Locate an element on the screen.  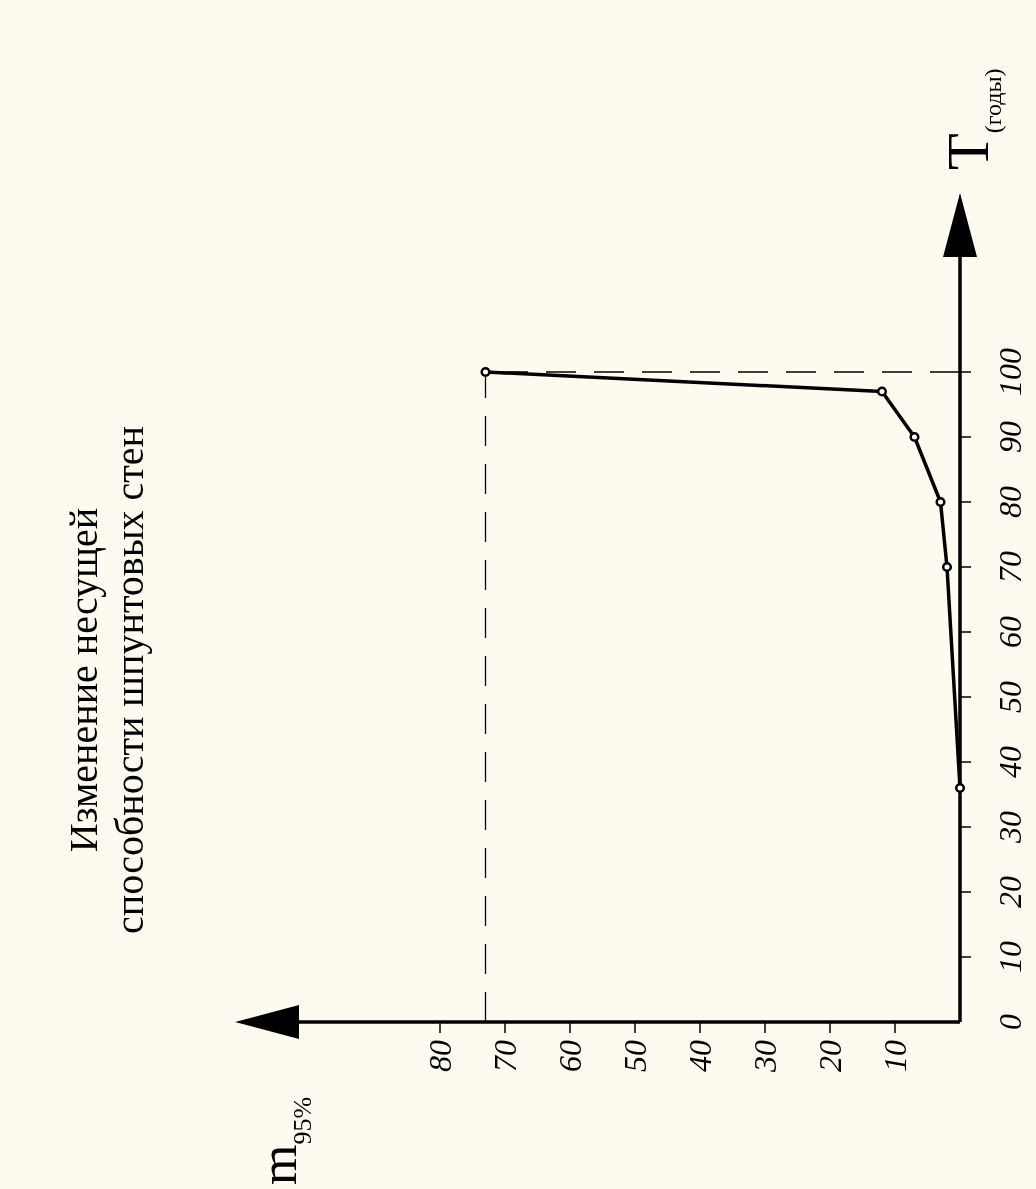
y-tick-label: 10 is located at coordinates (1010, 957).